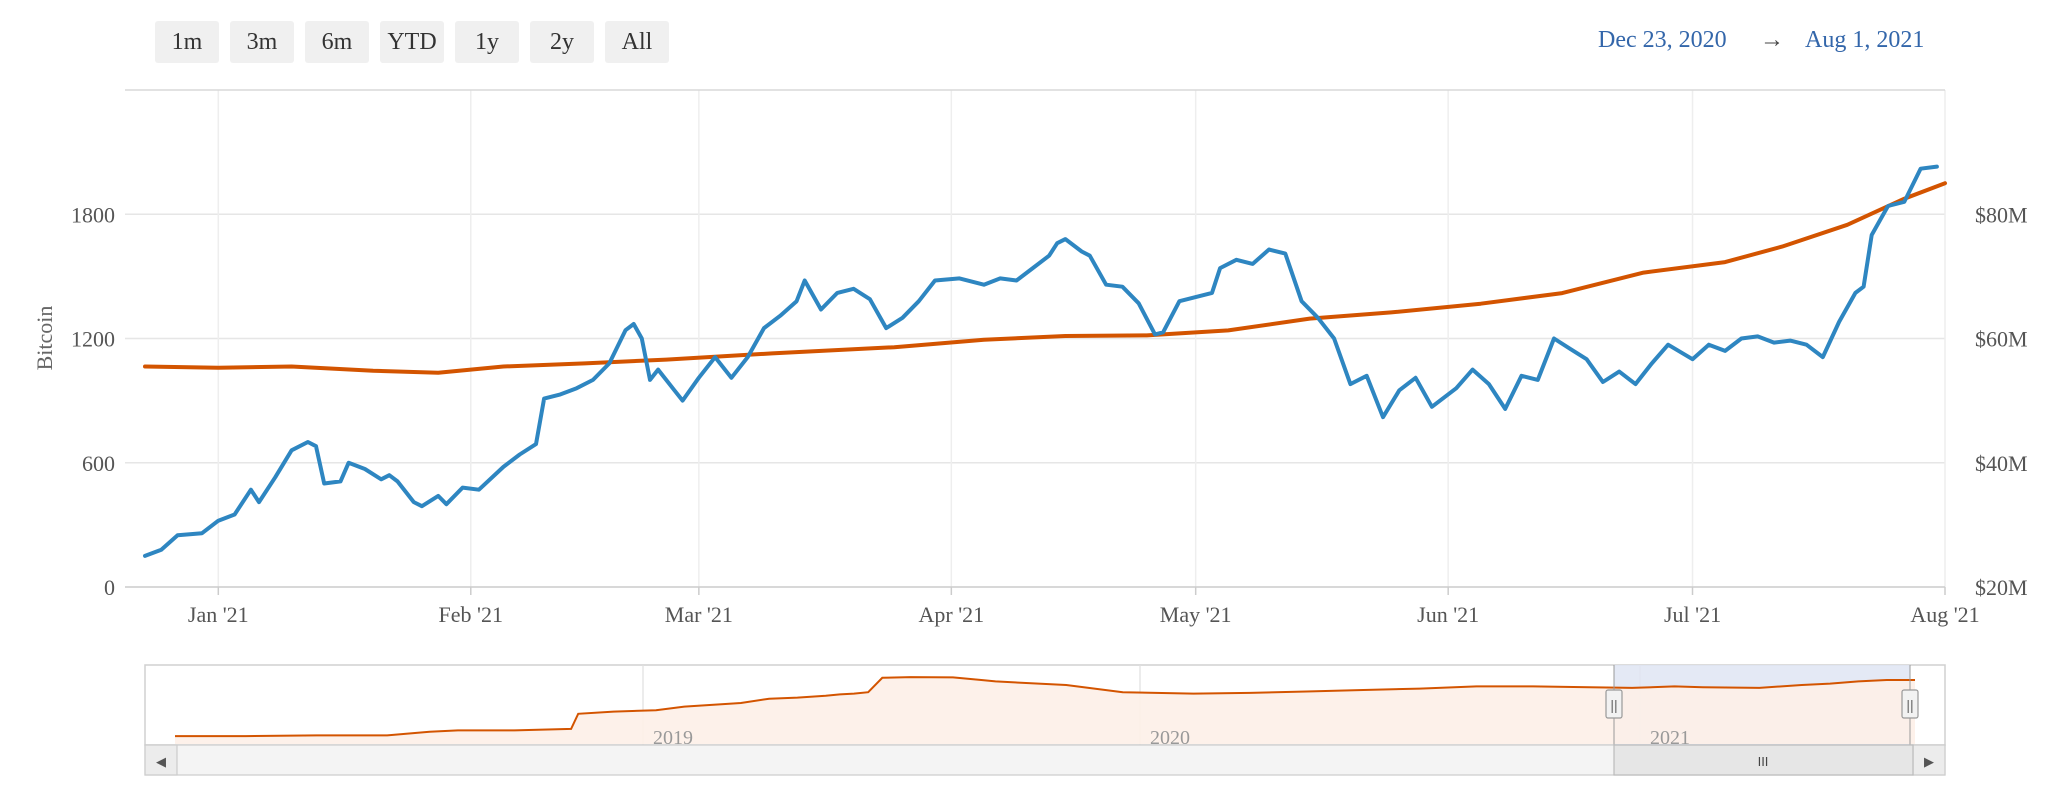 The height and width of the screenshot is (800, 2048). I want to click on y-right-tick-label: $40M, so click(2001, 463).